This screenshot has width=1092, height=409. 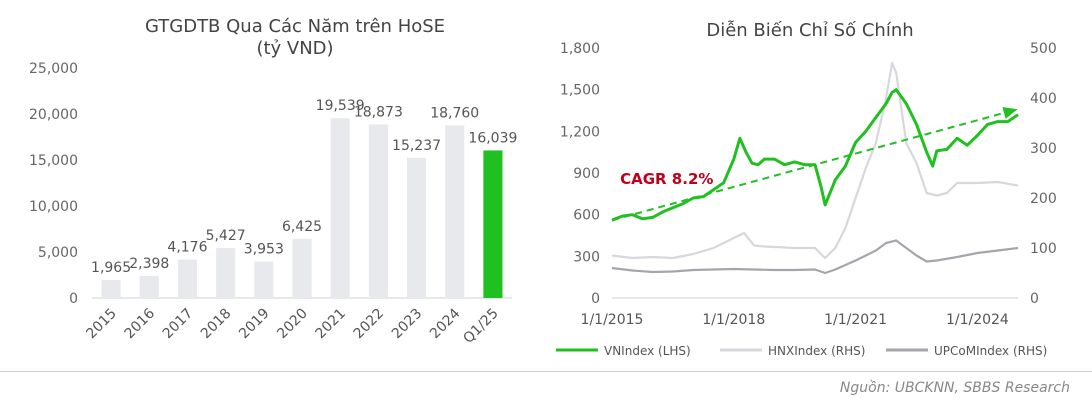 I want to click on cagr-annotation: CAGR 8.2%, so click(x=666, y=179).